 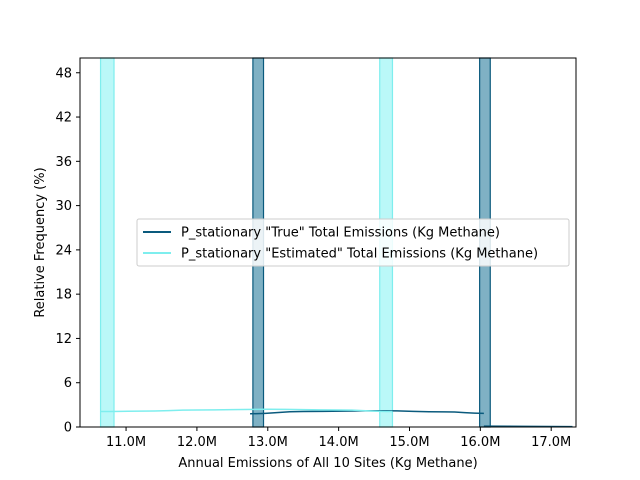 What do you see at coordinates (63, 250) in the screenshot?
I see `y-tick-label: 24` at bounding box center [63, 250].